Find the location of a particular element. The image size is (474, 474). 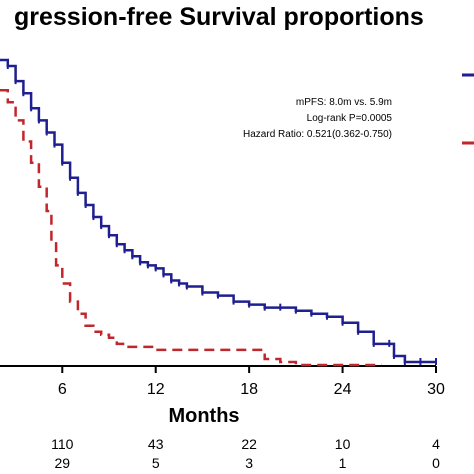

risk-row-1-value: 10 is located at coordinates (343, 444).